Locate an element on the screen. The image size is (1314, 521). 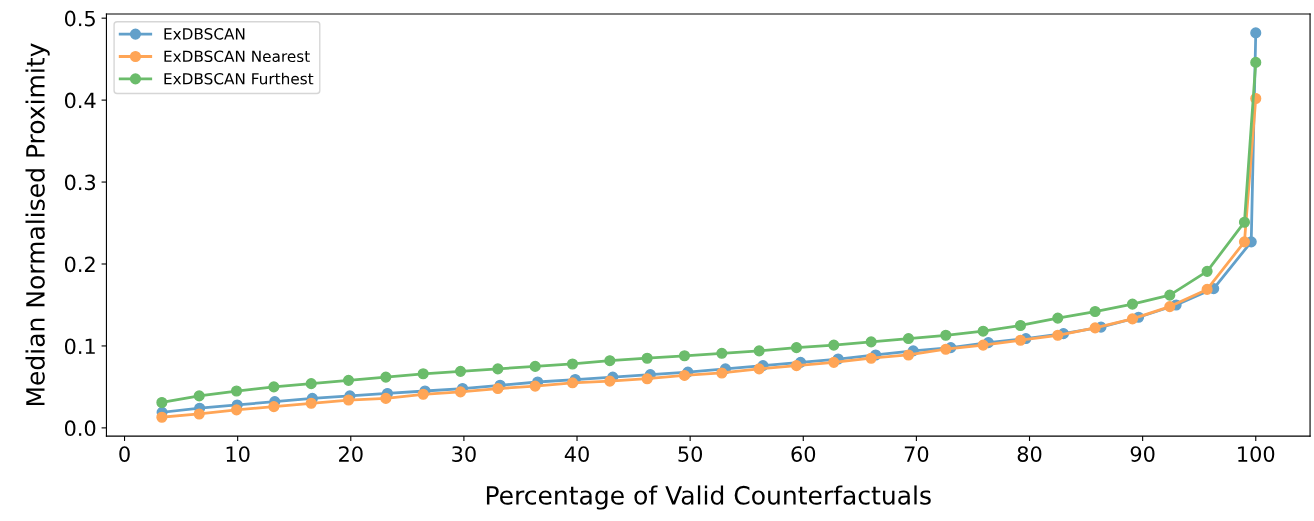
y-tick-label: 0.5 is located at coordinates (79, 18).